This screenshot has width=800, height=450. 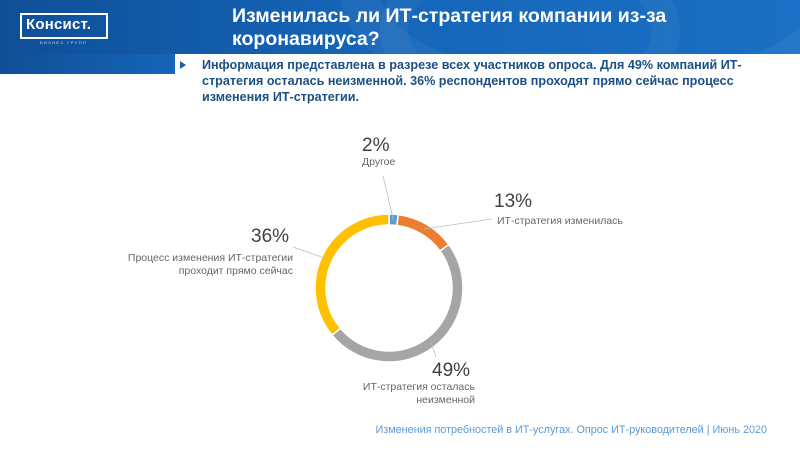 I want to click on leader-changed, so click(x=458, y=224).